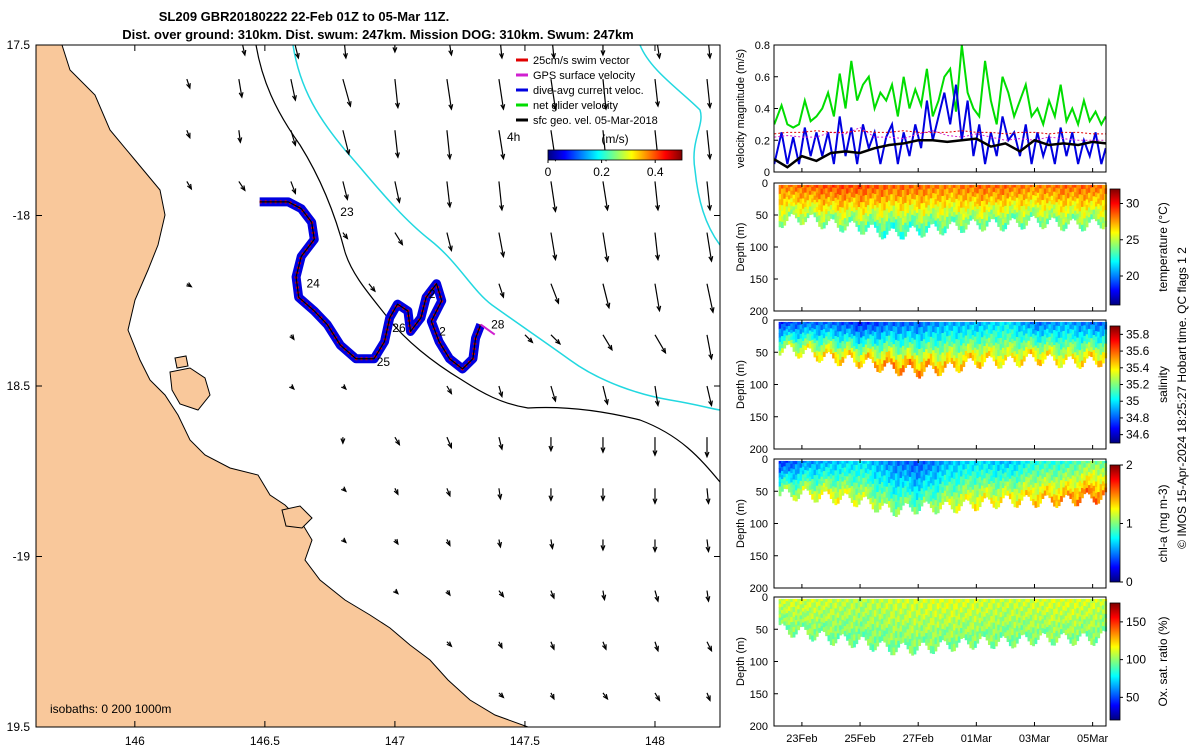 The height and width of the screenshot is (750, 1200). I want to click on geo-velocity-arrow, so click(603, 445).